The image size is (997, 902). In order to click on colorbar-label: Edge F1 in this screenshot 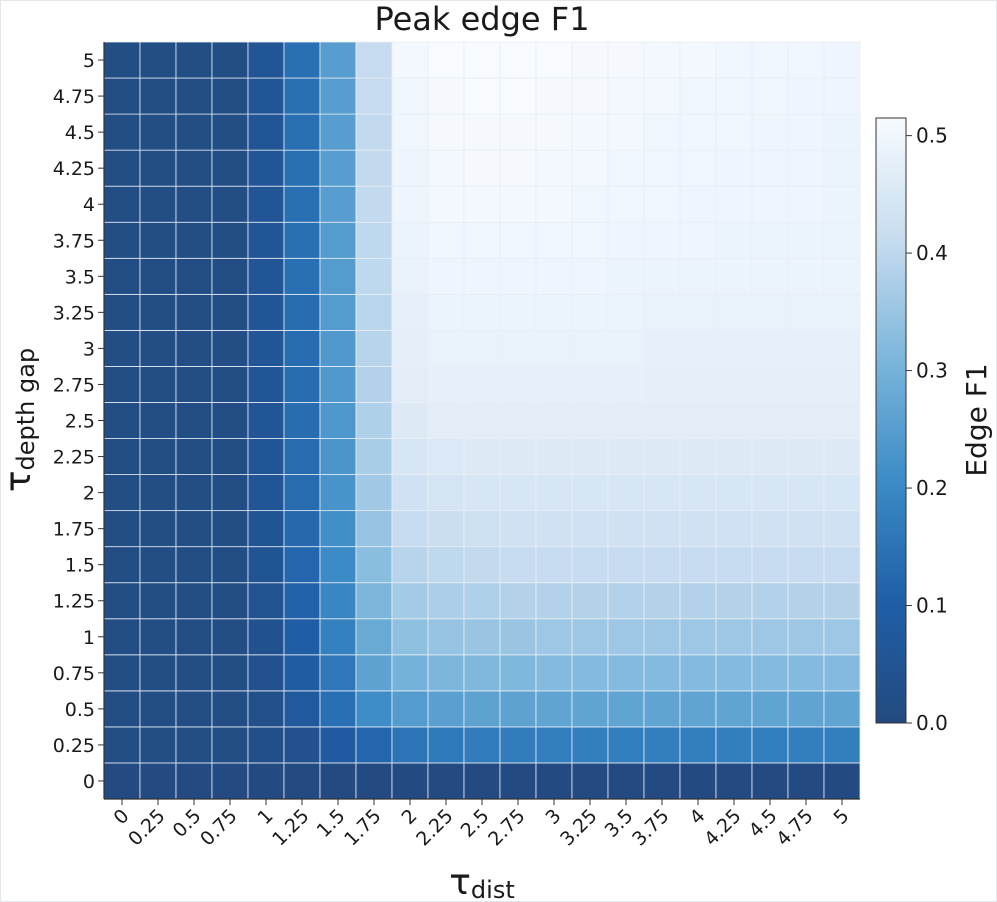, I will do `click(976, 419)`.